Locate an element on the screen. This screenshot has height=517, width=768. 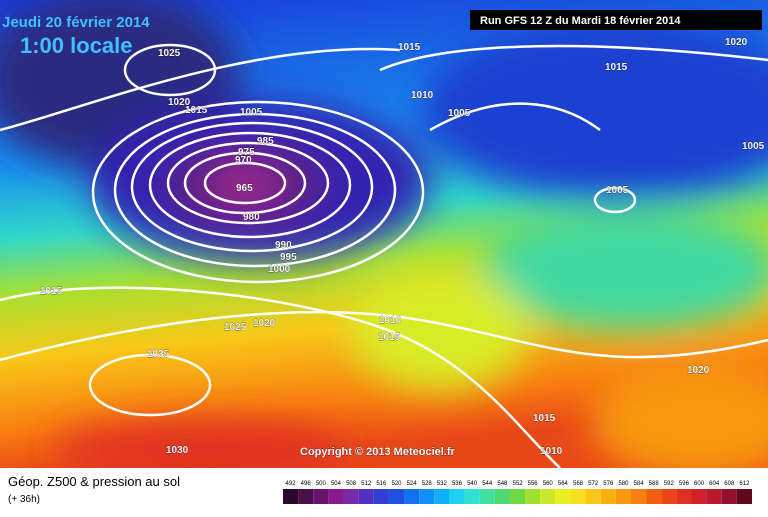
scale-label: 500 is located at coordinates (321, 484).